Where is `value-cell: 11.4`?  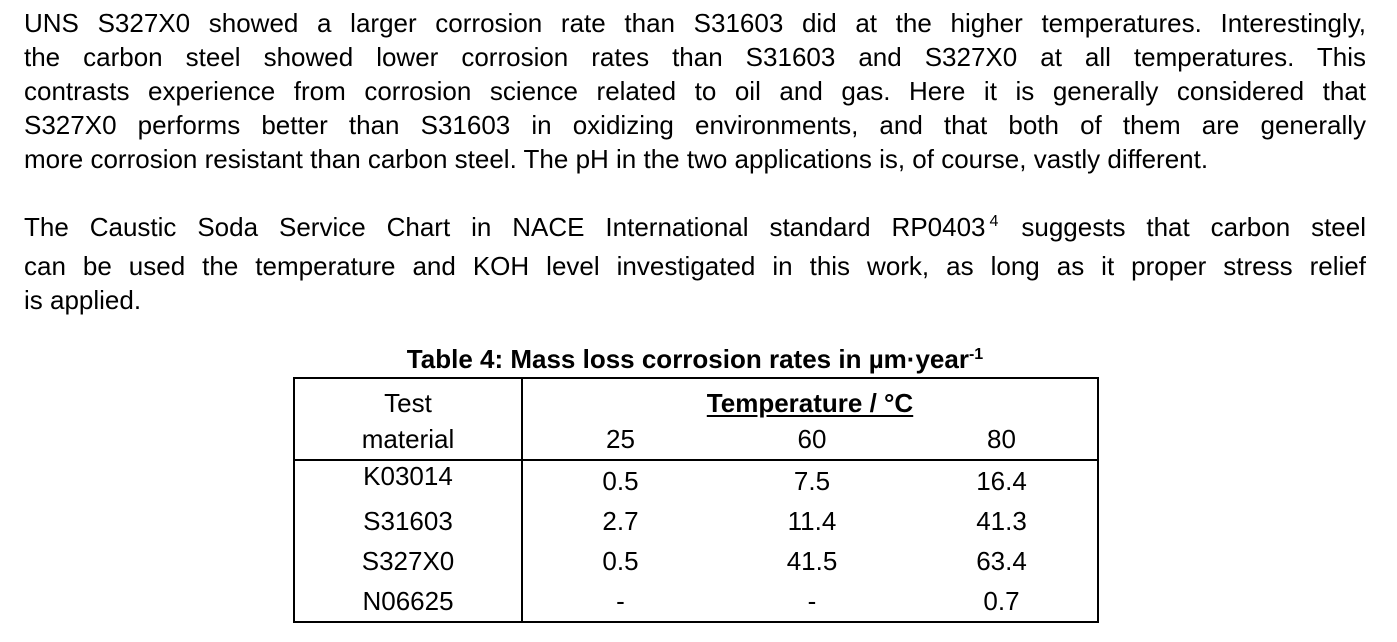
value-cell: 11.4 is located at coordinates (812, 520).